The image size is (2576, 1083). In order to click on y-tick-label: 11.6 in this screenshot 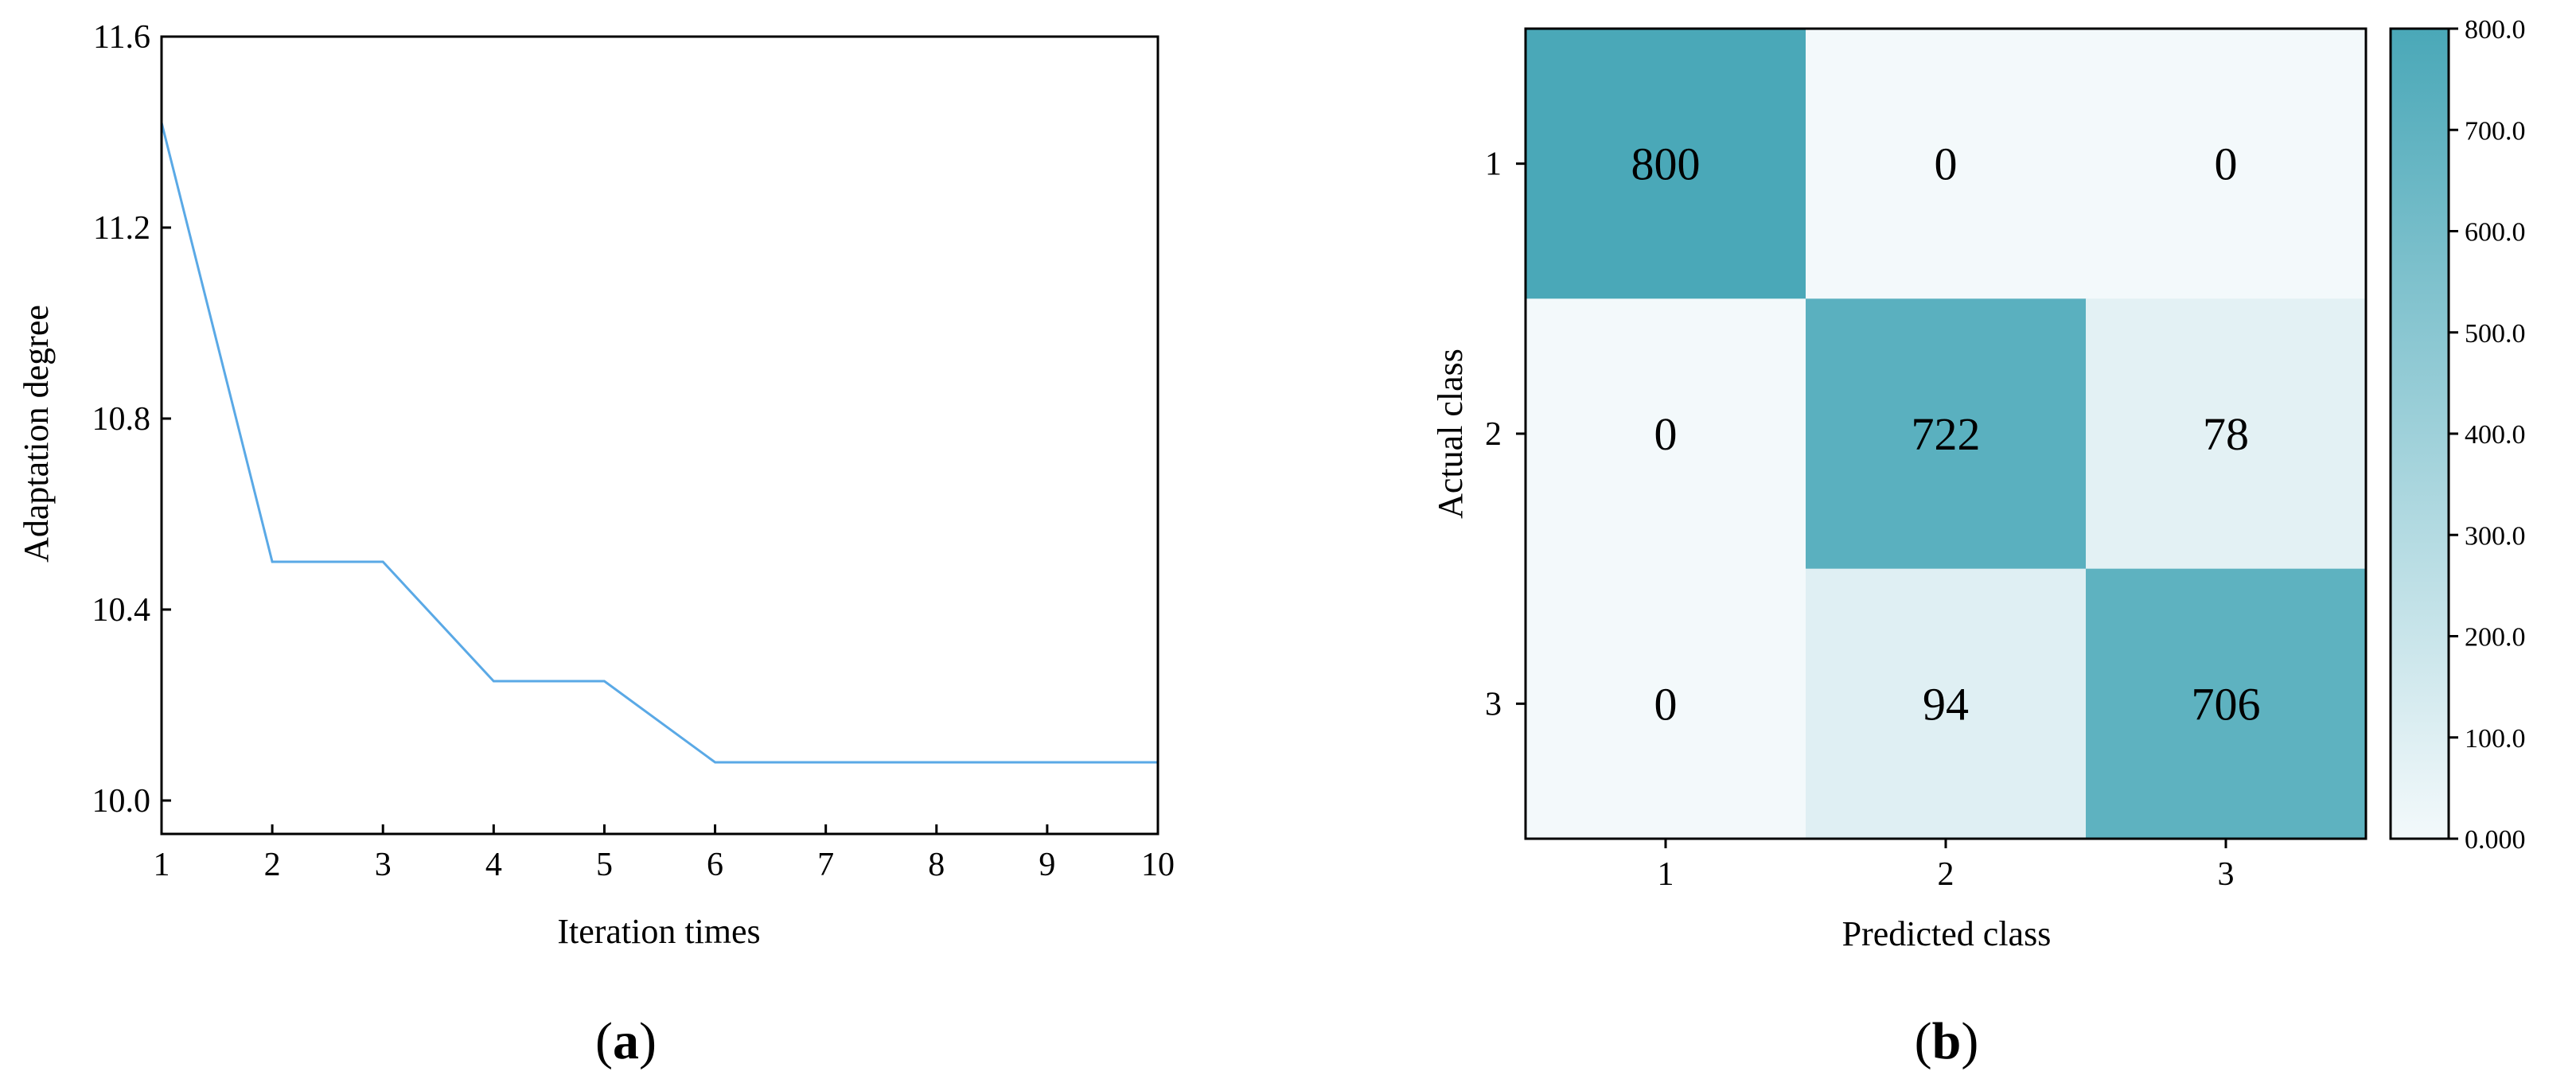, I will do `click(121, 37)`.